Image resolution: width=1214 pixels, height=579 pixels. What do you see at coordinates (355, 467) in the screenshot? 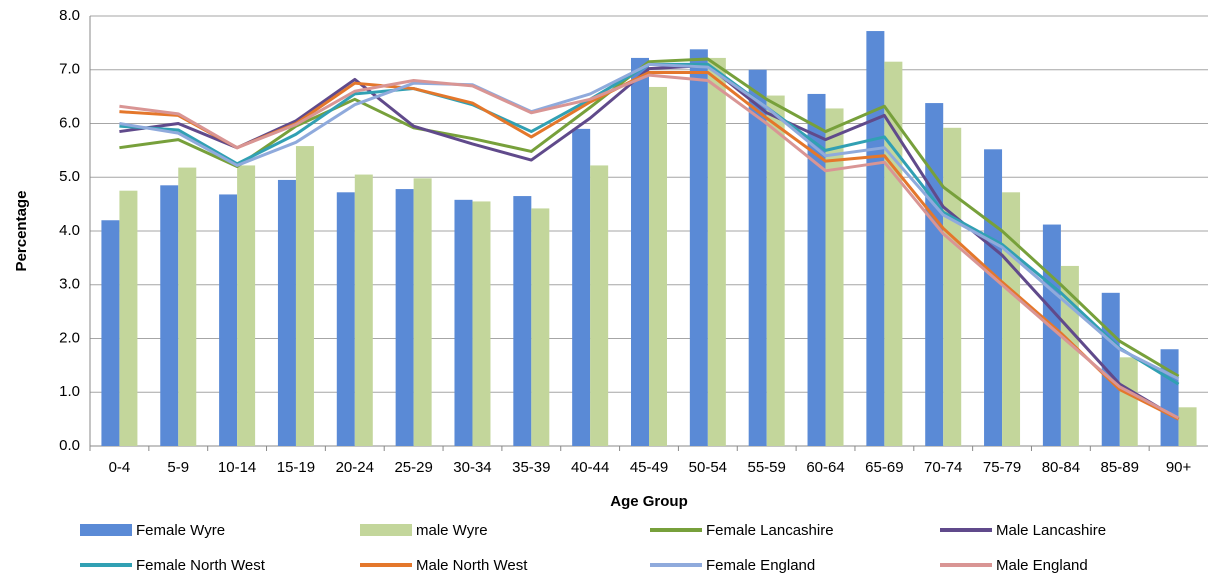
I see `x-tick-label: 20-24` at bounding box center [355, 467].